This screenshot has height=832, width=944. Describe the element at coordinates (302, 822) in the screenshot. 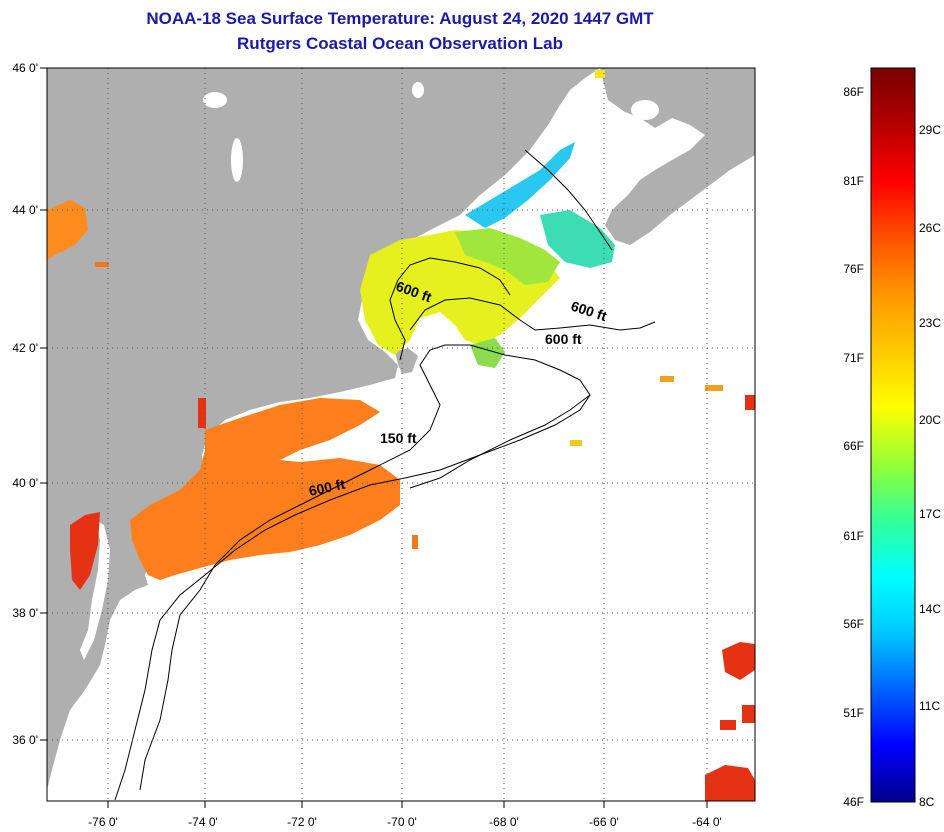

I see `lon-label: -72 0'` at that location.